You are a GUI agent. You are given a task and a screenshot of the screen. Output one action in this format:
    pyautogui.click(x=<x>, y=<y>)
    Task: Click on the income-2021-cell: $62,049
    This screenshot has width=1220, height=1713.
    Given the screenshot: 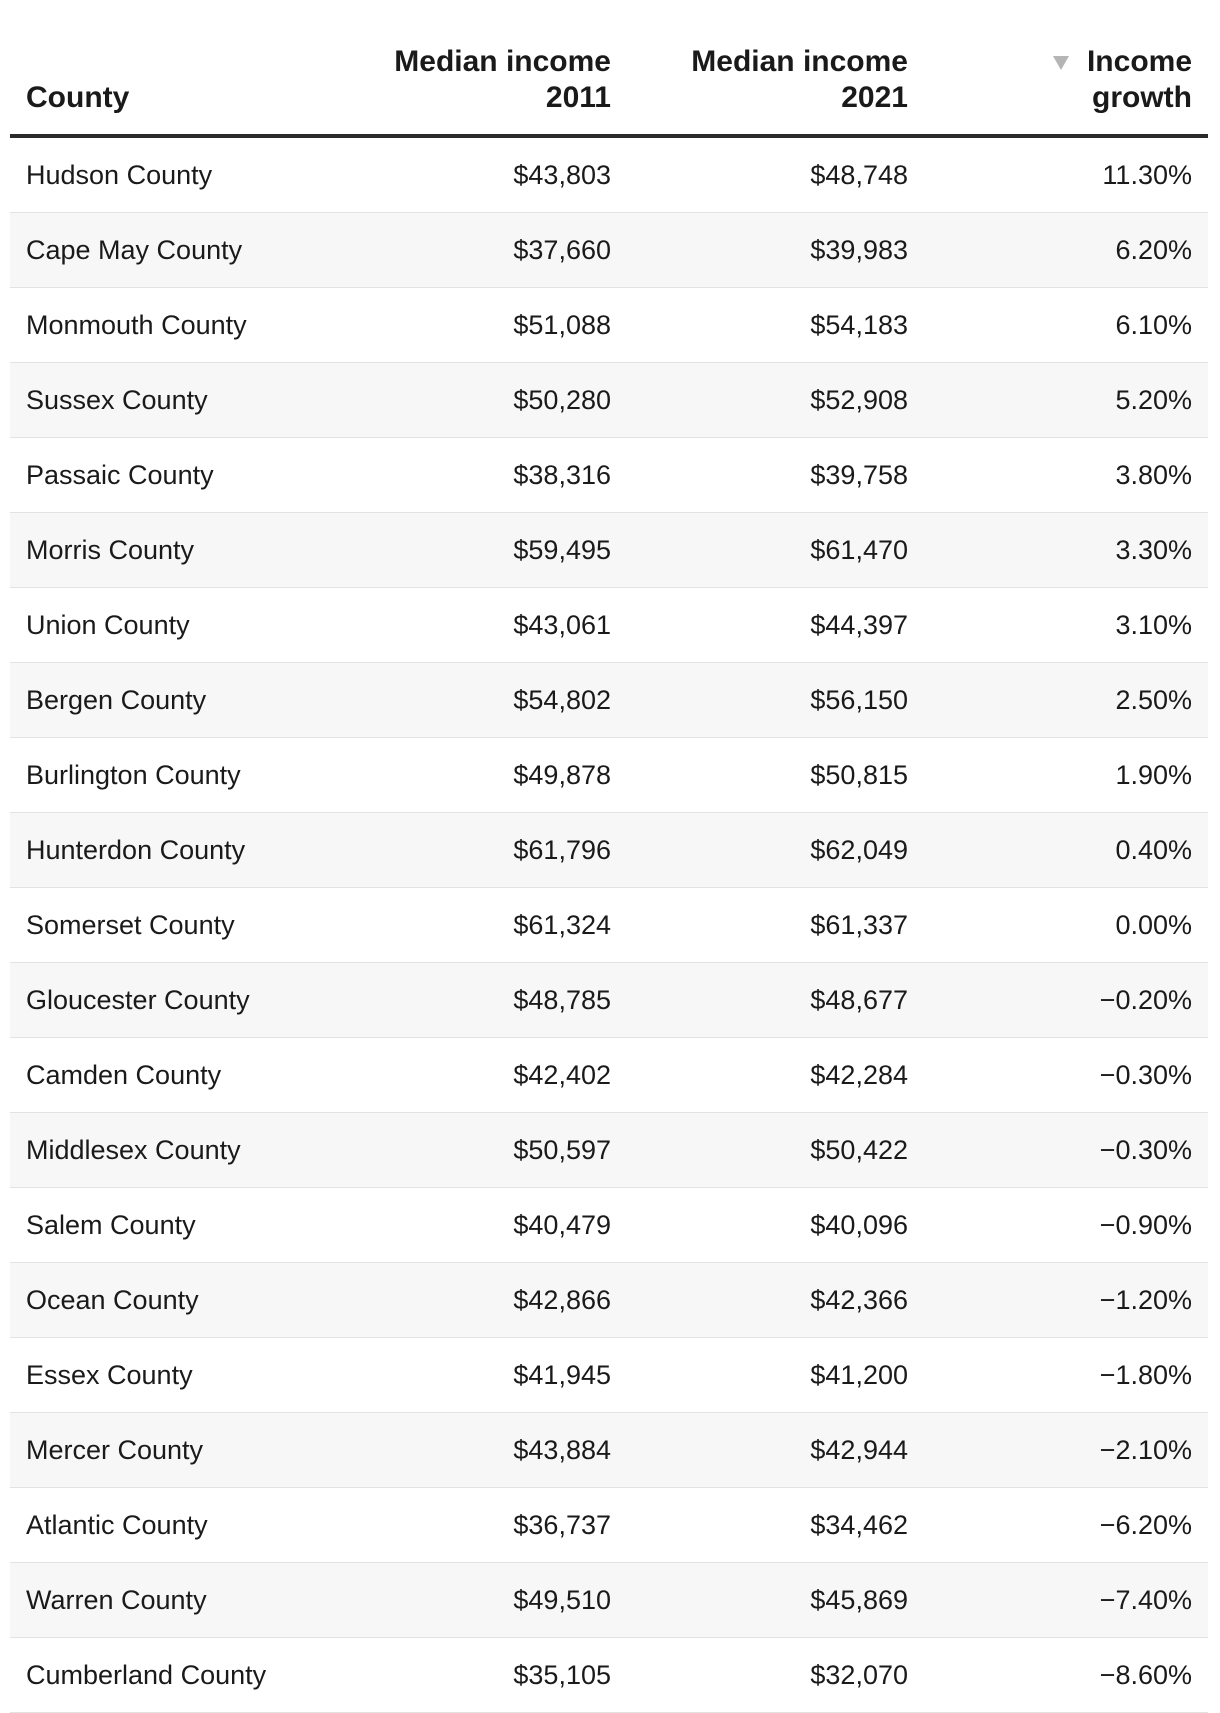 What is the action you would take?
    pyautogui.click(x=775, y=850)
    